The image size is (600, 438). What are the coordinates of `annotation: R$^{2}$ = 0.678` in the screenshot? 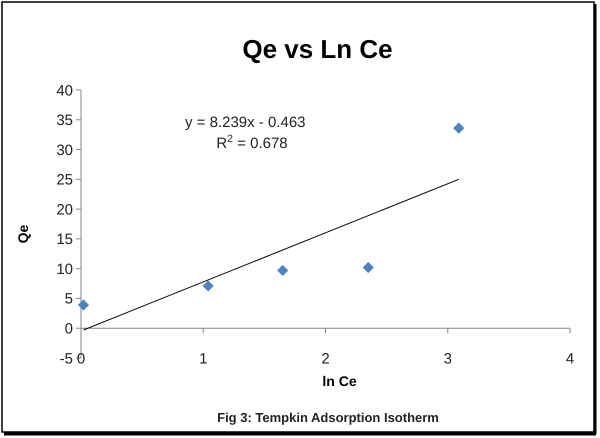 It's located at (252, 142).